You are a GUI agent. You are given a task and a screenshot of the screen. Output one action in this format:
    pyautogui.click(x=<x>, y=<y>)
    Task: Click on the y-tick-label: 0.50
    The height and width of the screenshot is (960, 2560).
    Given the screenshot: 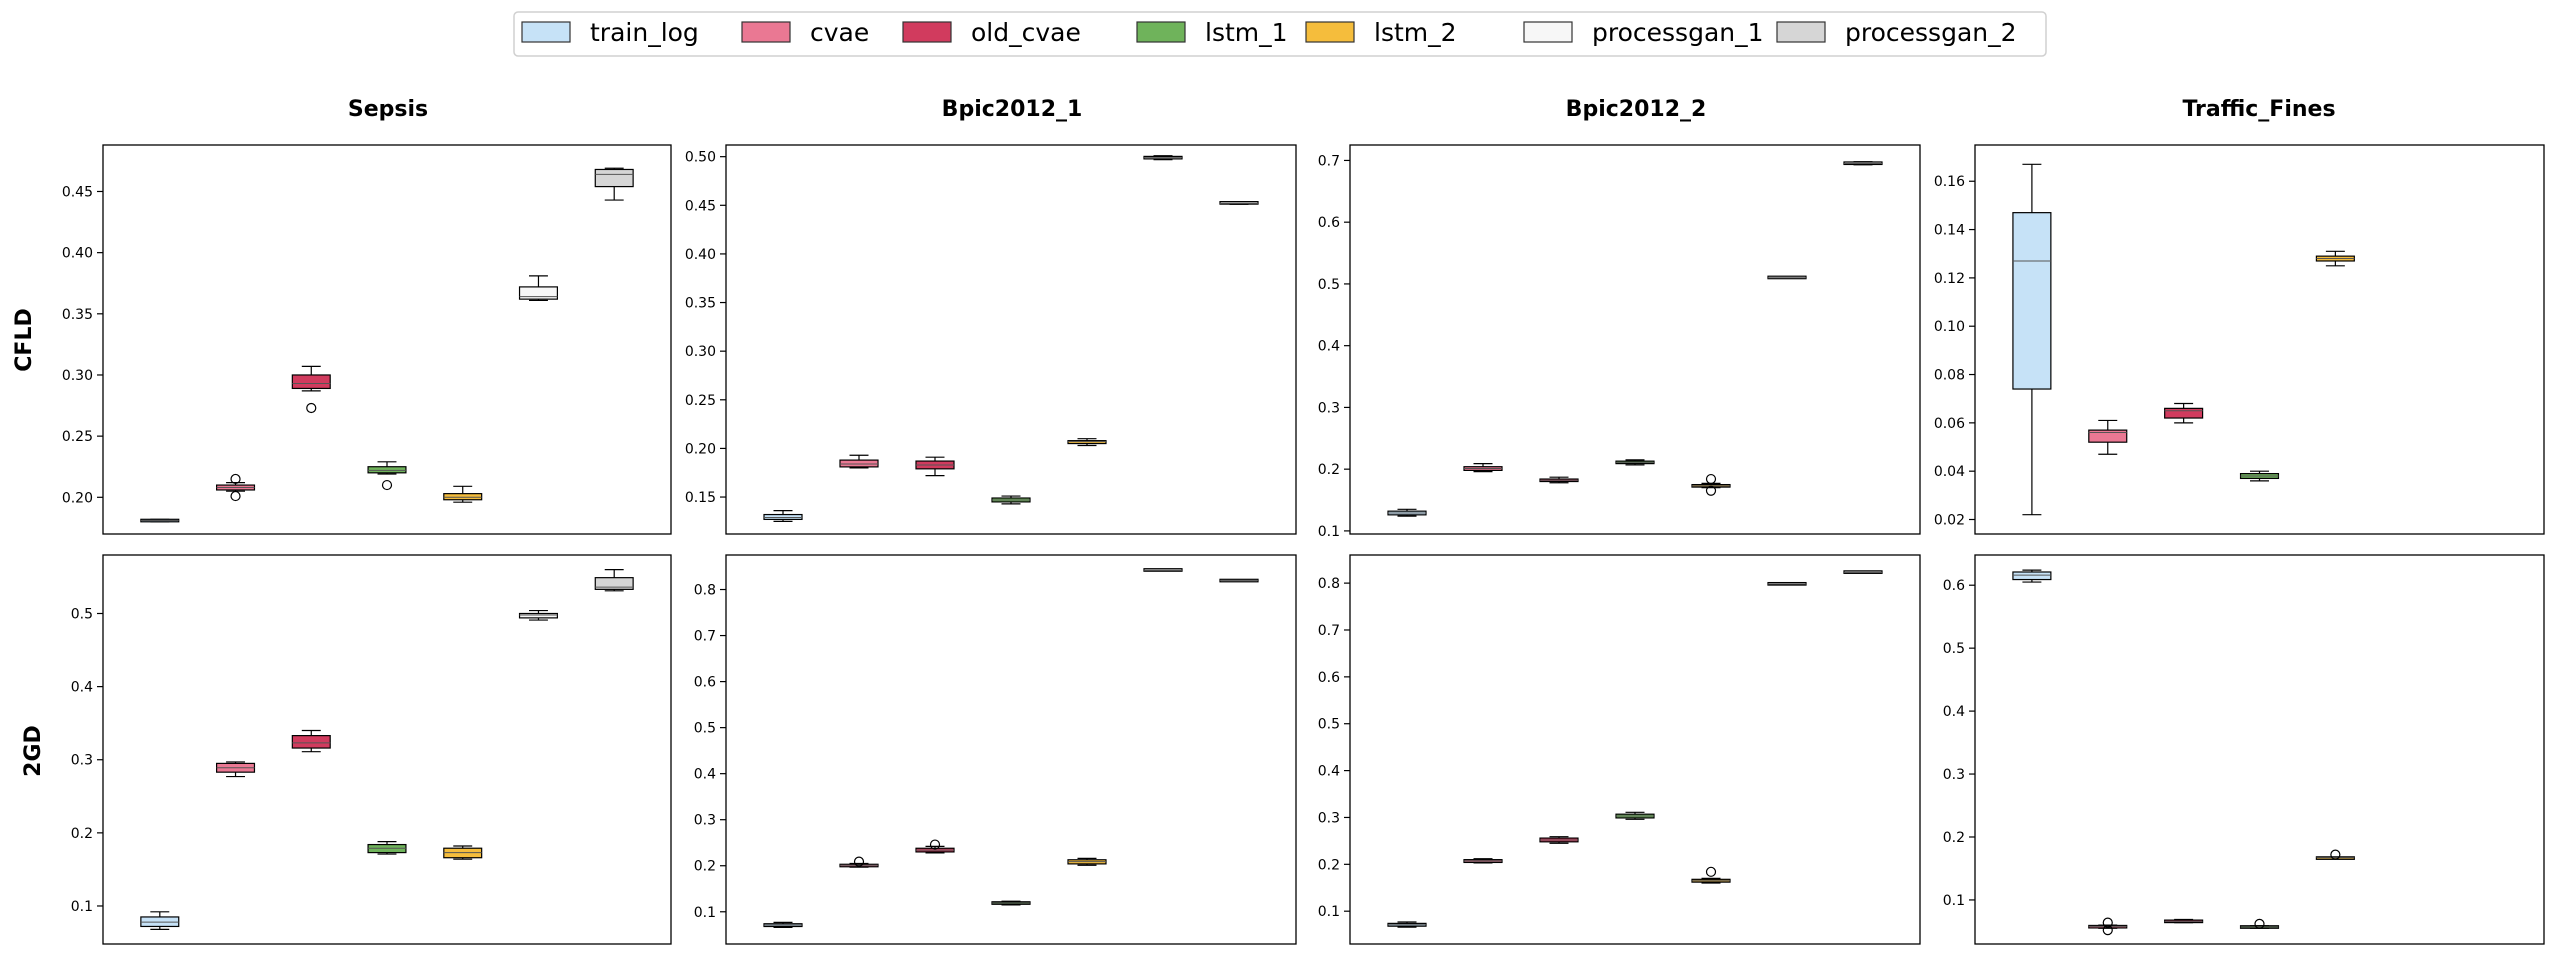 What is the action you would take?
    pyautogui.click(x=700, y=158)
    